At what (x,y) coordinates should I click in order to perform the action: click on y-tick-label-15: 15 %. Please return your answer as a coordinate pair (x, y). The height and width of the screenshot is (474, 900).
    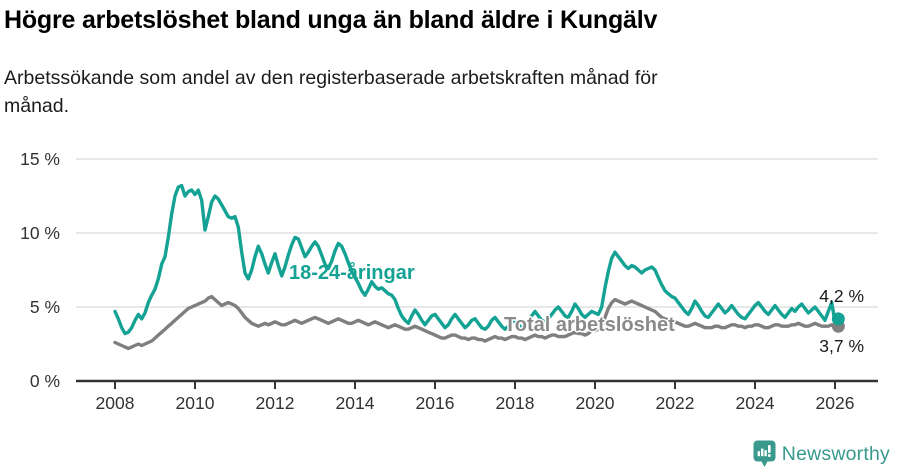
    Looking at the image, I should click on (40, 159).